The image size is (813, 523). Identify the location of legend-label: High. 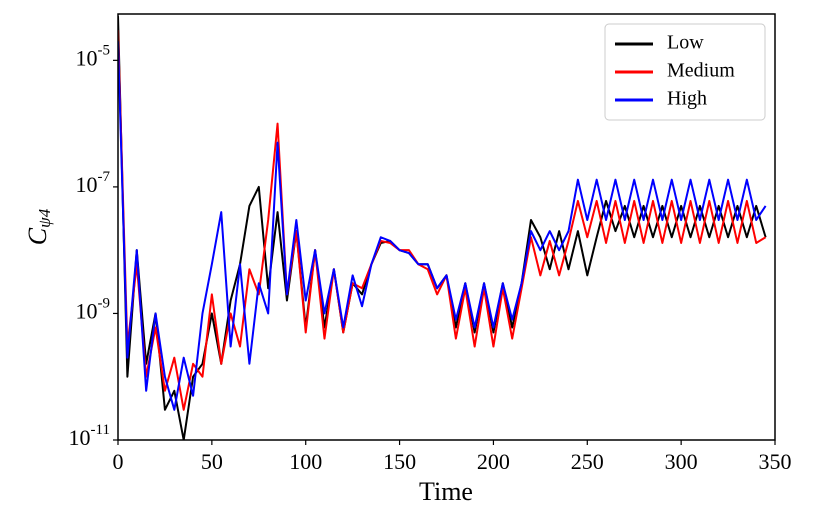
(687, 99).